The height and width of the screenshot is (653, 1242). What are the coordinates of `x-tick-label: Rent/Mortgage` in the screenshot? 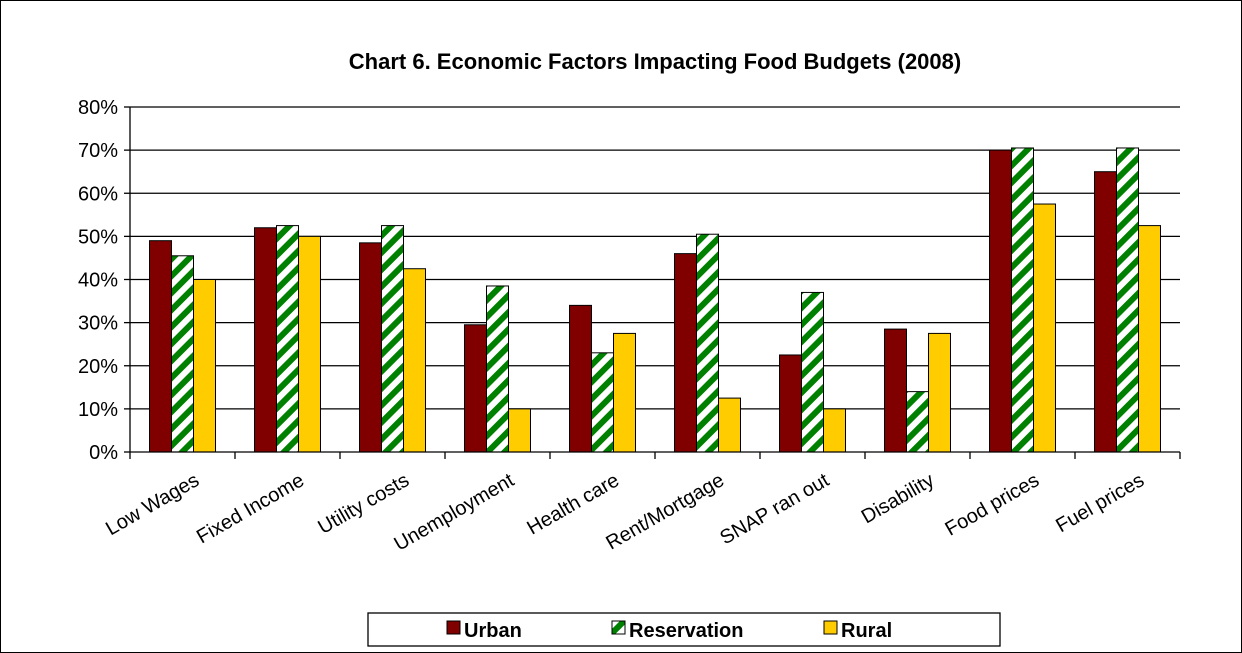 It's located at (665, 511).